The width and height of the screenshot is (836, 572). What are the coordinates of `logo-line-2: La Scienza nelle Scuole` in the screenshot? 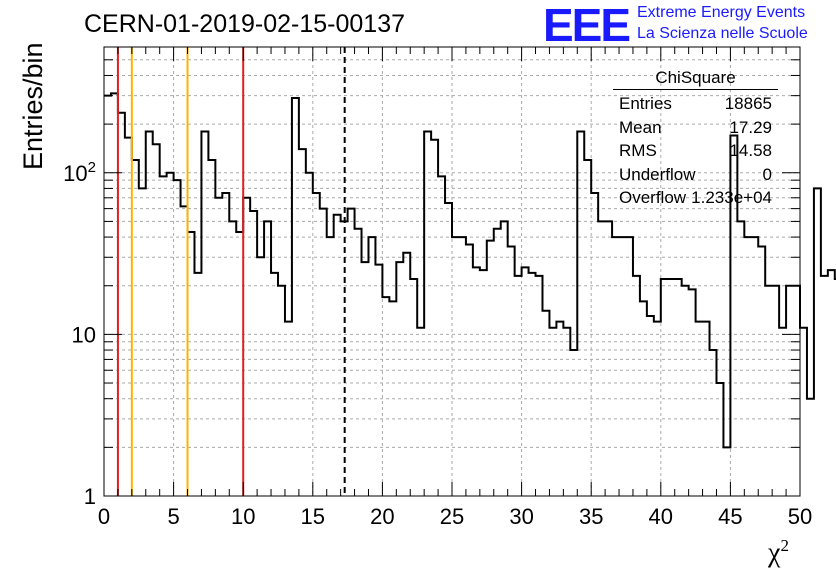 It's located at (722, 33).